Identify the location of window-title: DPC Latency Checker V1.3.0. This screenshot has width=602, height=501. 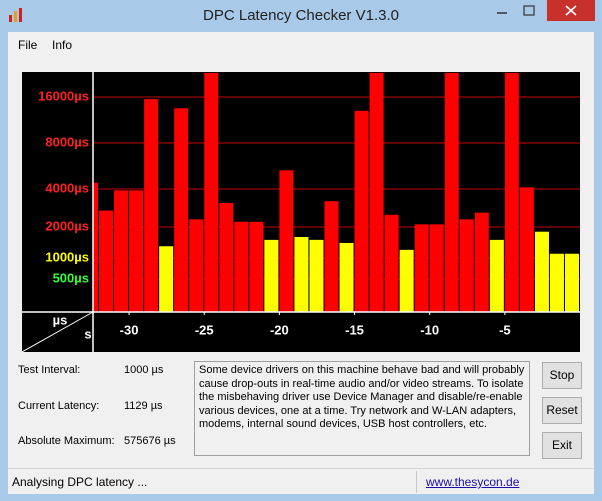
(301, 15).